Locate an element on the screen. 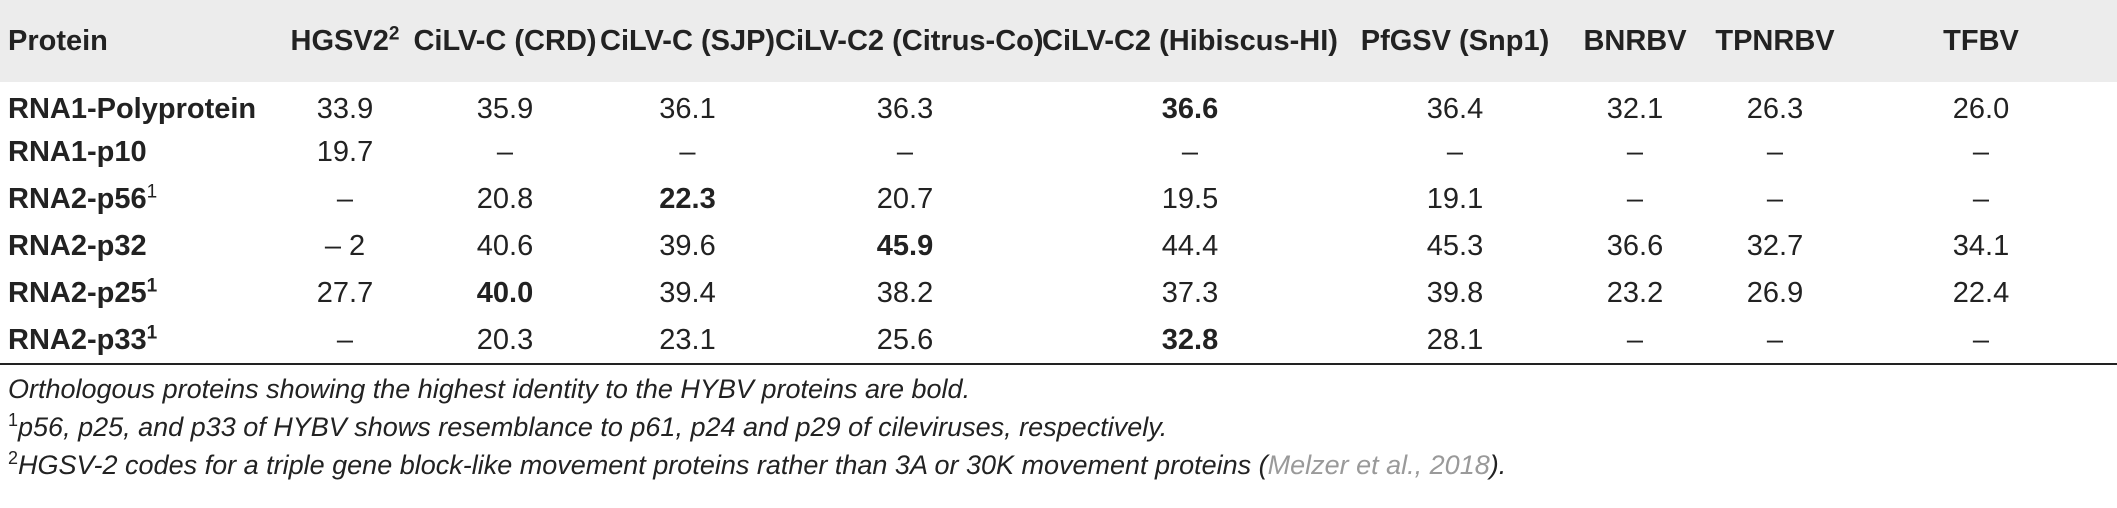 Image resolution: width=2117 pixels, height=508 pixels. table-row: RNA1-p10 19.7 – – – – – – – – is located at coordinates (1058, 152).